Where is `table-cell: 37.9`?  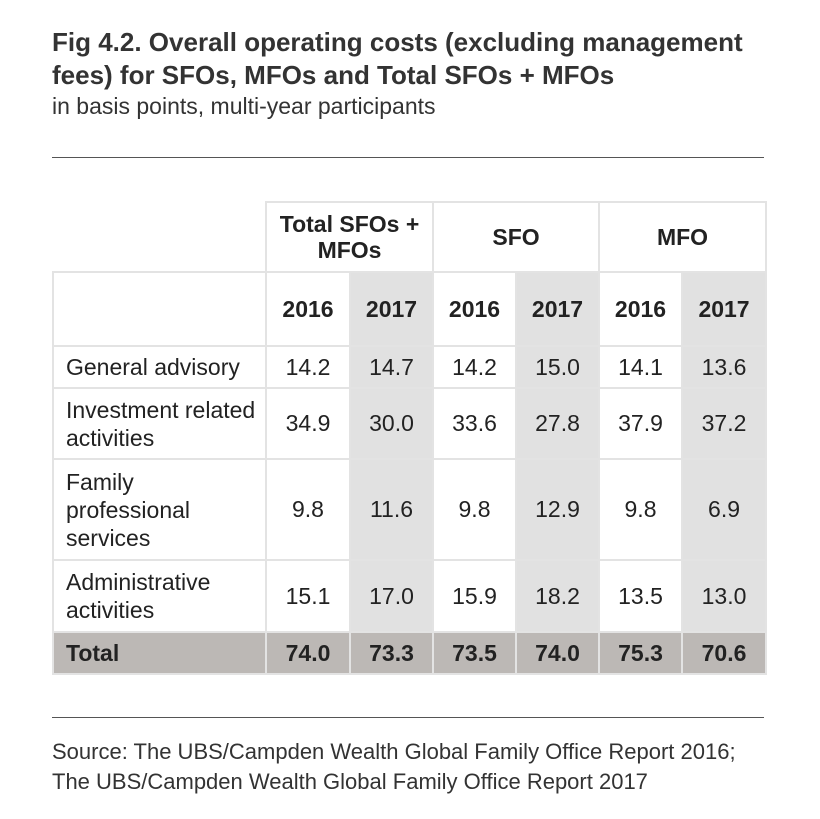 table-cell: 37.9 is located at coordinates (641, 423).